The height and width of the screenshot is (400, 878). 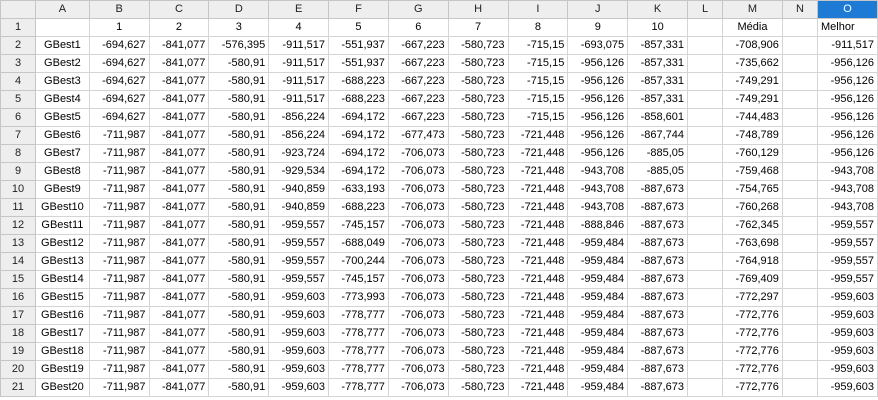 I want to click on iteration-header-cell: 1, so click(x=119, y=27).